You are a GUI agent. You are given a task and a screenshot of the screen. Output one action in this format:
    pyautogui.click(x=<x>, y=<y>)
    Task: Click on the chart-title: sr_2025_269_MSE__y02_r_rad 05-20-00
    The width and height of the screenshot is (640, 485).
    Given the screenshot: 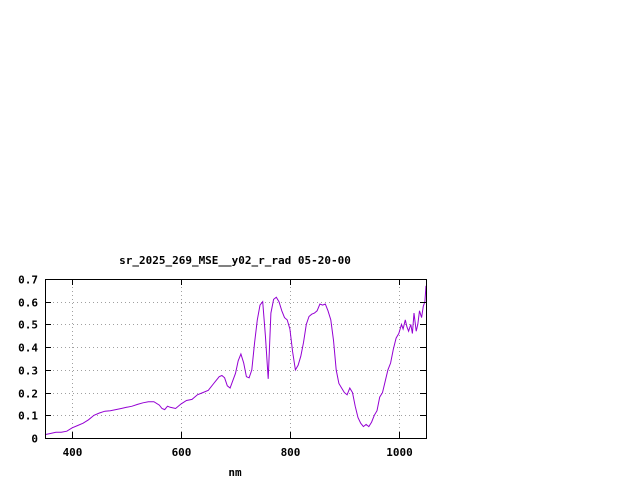 What is the action you would take?
    pyautogui.click(x=235, y=260)
    